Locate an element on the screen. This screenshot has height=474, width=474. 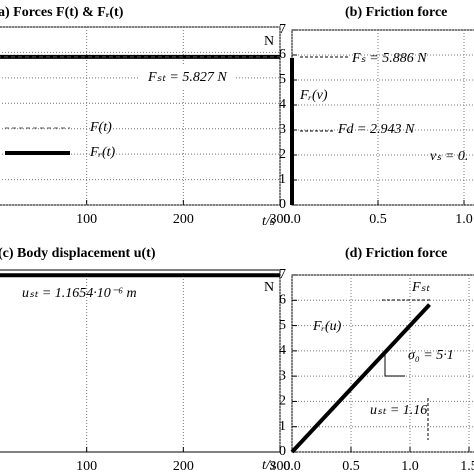
annotation: σ₀ = 5·1 is located at coordinates (431, 355).